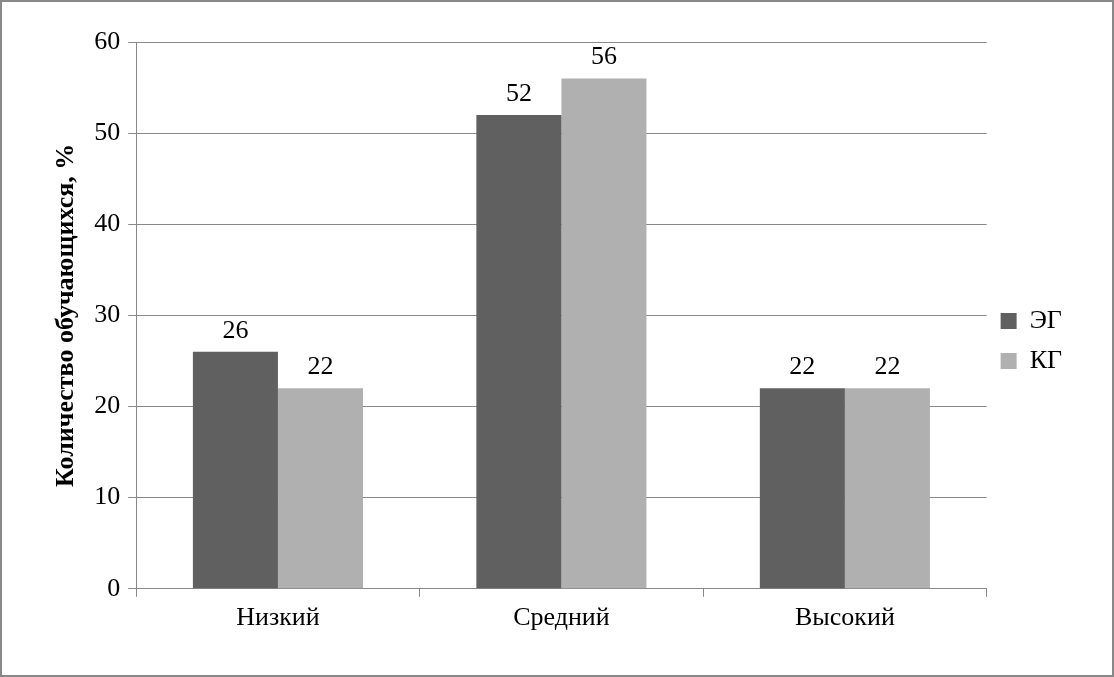 This screenshot has width=1114, height=677. What do you see at coordinates (1045, 359) in the screenshot?
I see `legend-label: КГ` at bounding box center [1045, 359].